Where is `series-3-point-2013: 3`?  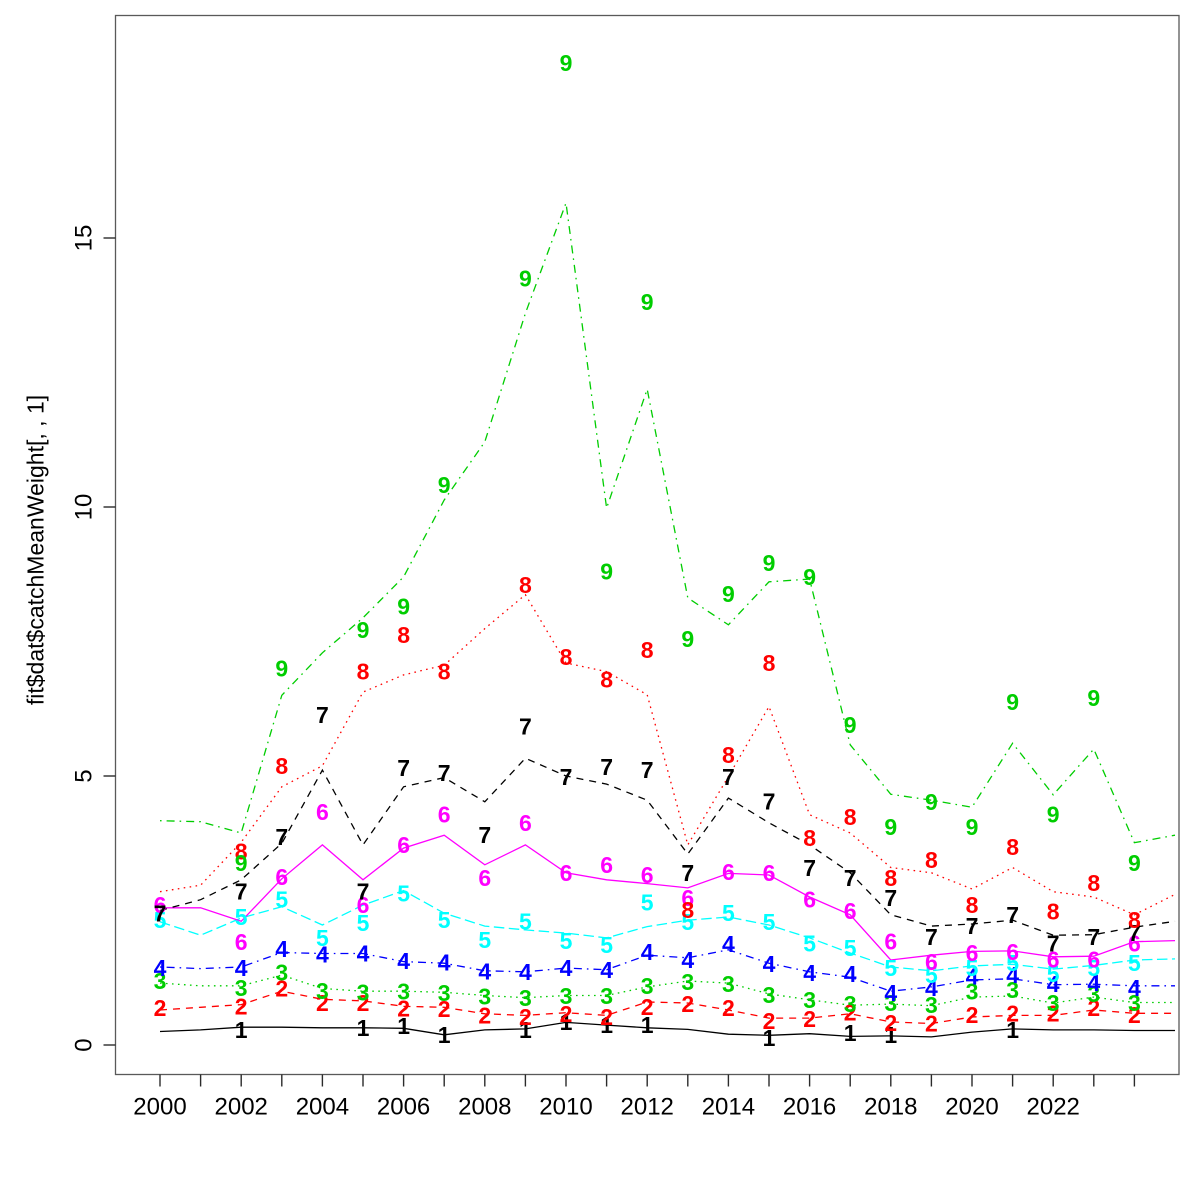 series-3-point-2013: 3 is located at coordinates (687, 982).